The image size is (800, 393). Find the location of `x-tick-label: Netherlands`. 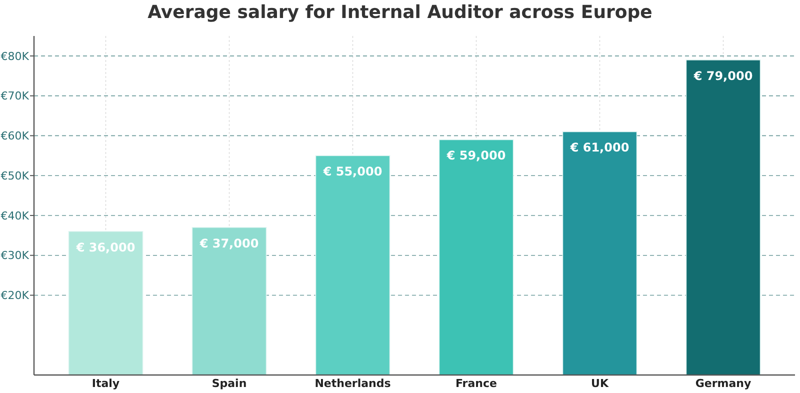

x-tick-label: Netherlands is located at coordinates (353, 383).